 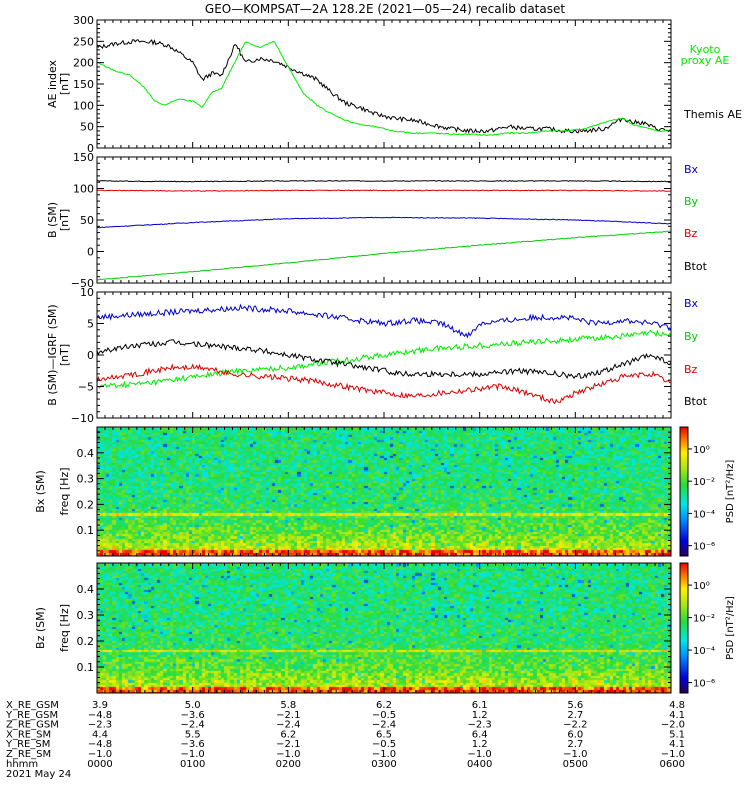 I want to click on y-tick-label: −5, so click(x=86, y=387).